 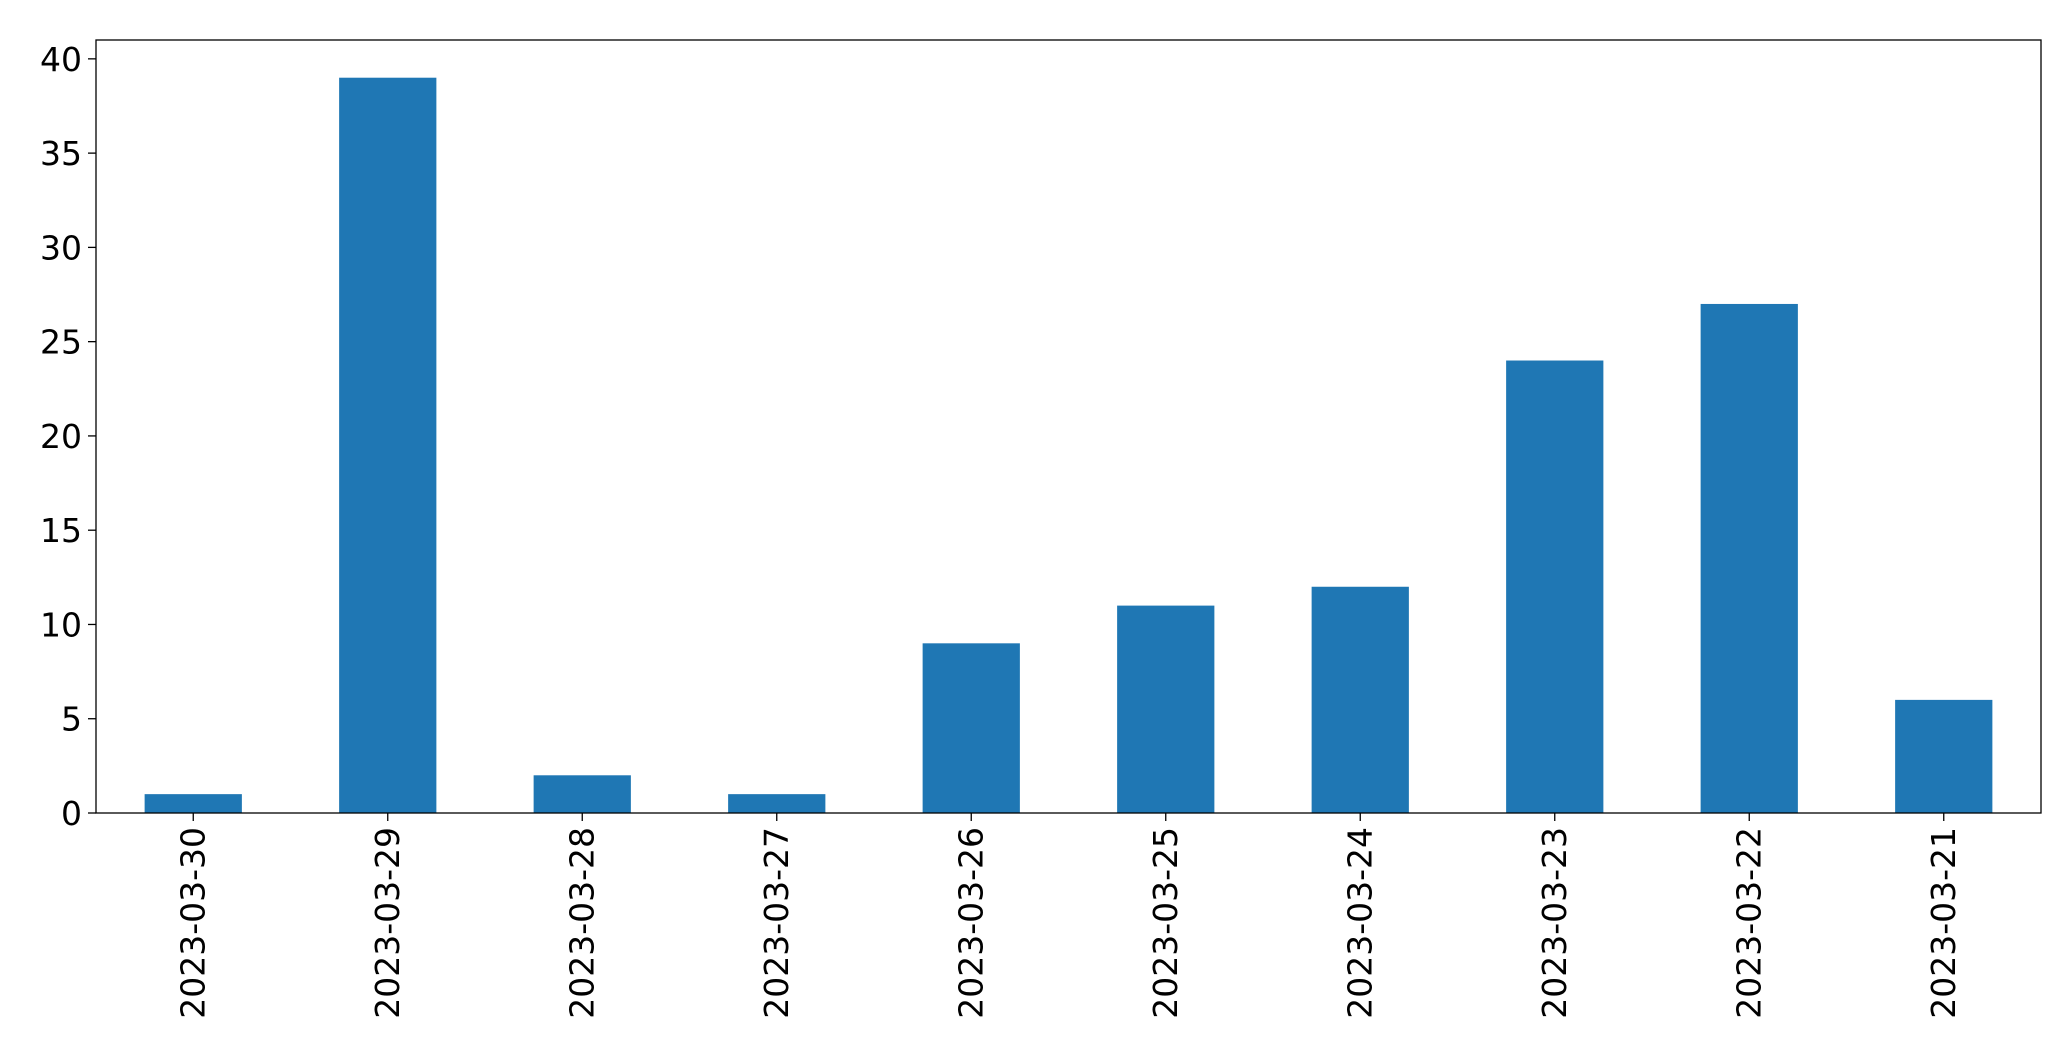 I want to click on y-tick-label: 35, so click(x=61, y=153).